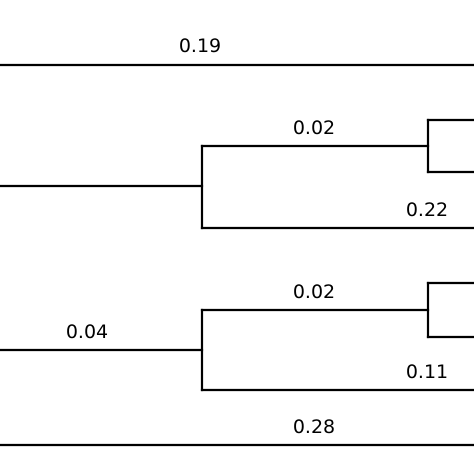 Image resolution: width=474 pixels, height=474 pixels. I want to click on clade-a-lower-label: 0.22, so click(427, 210).